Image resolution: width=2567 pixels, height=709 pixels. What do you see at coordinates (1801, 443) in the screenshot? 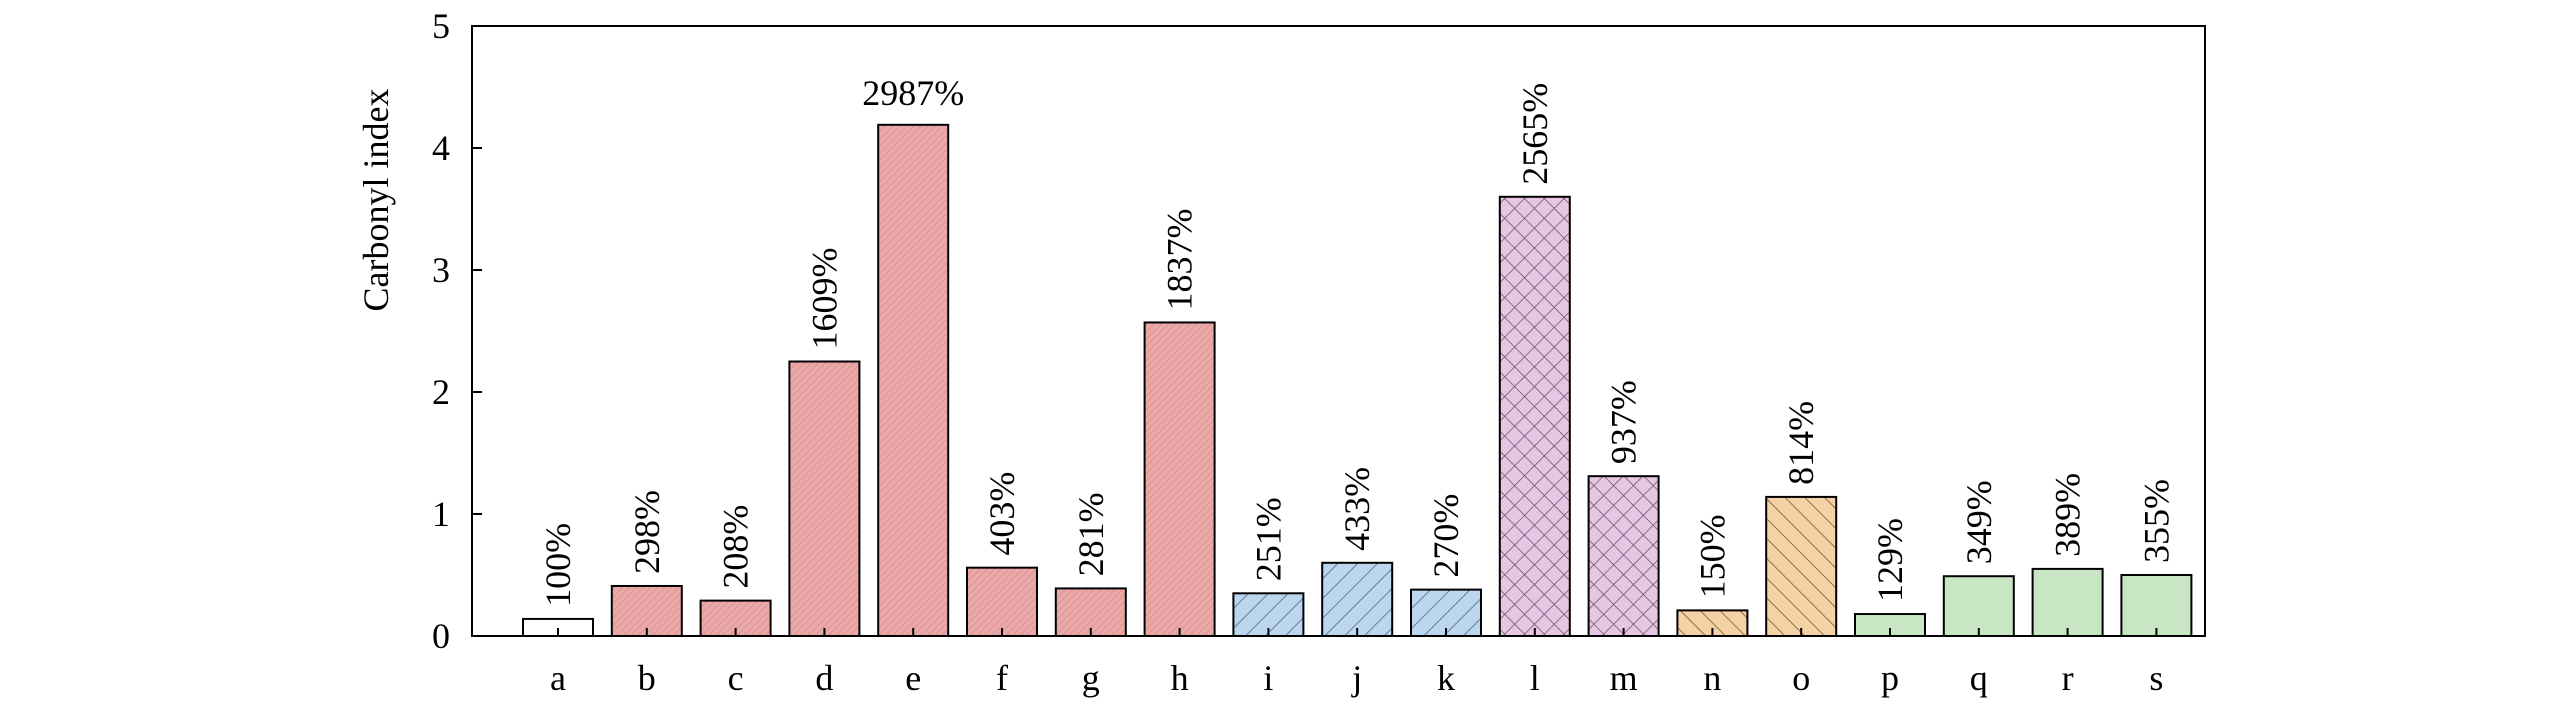
I see `bar-label-o: 814%` at bounding box center [1801, 443].